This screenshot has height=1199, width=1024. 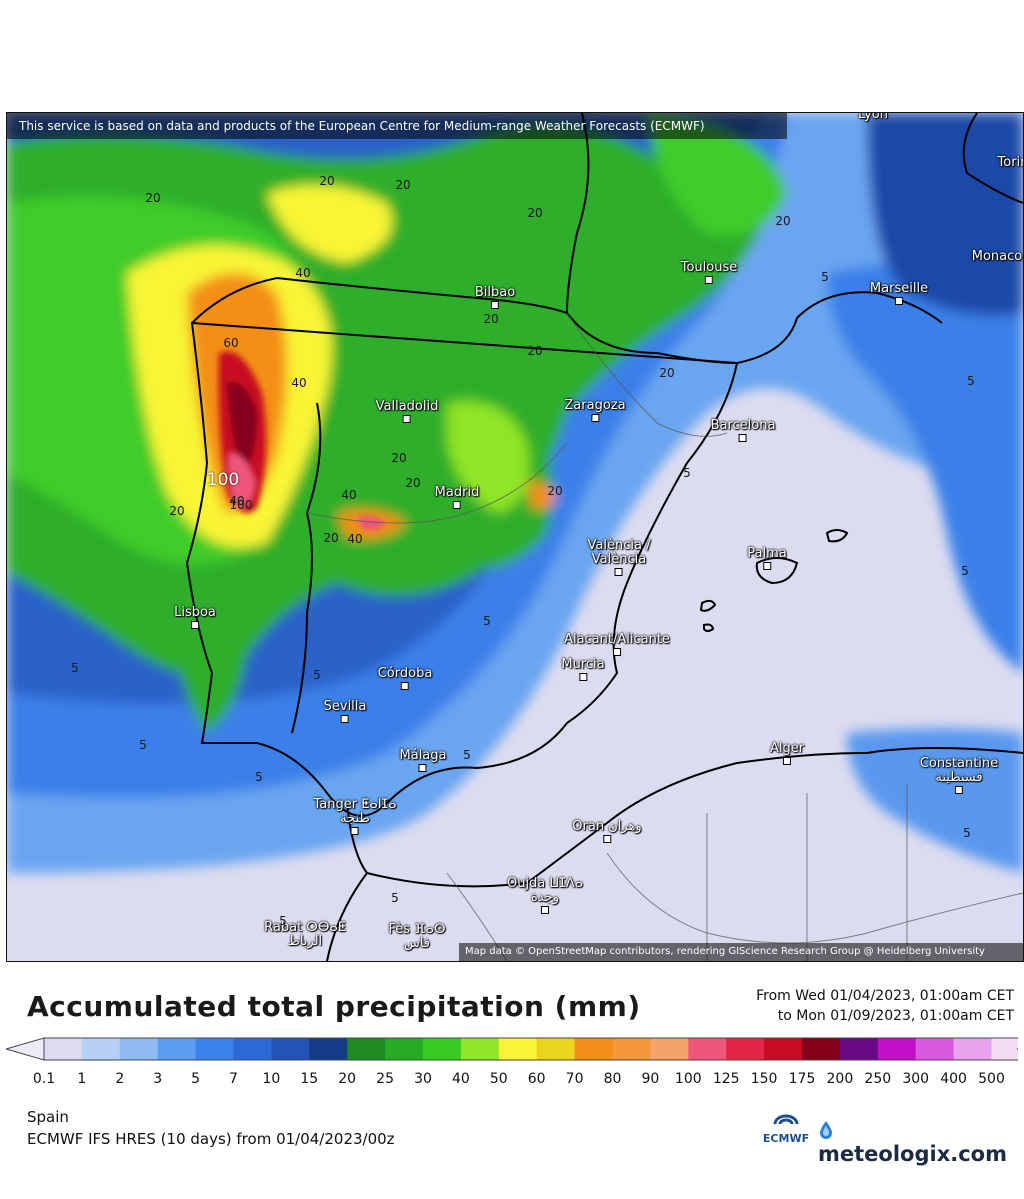 What do you see at coordinates (417, 936) in the screenshot?
I see `city-fes: Fès ⴼⴰⵙ فاس` at bounding box center [417, 936].